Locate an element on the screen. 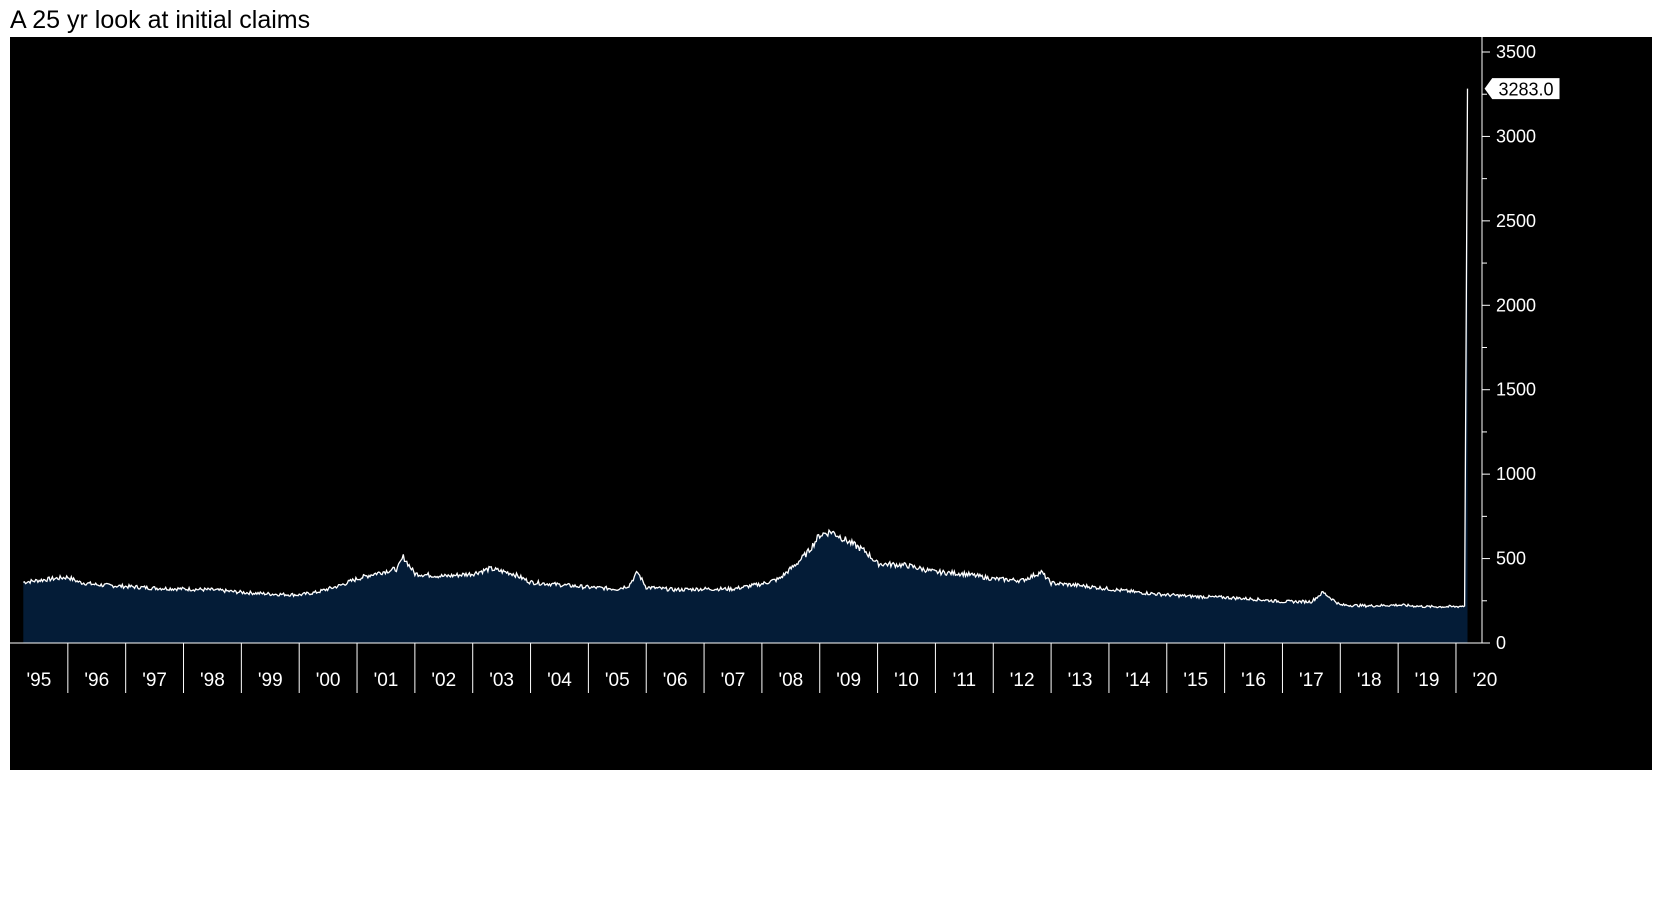  x-tick-label: '97 is located at coordinates (154, 680).